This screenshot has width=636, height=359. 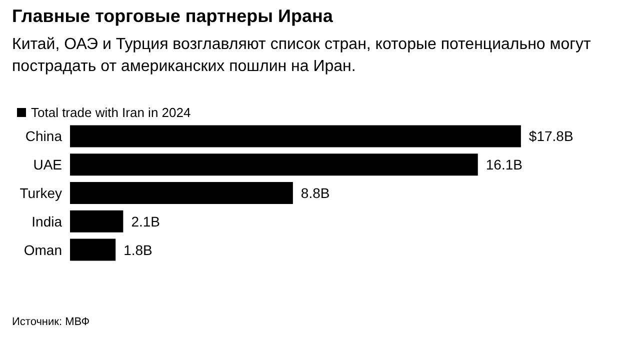 I want to click on y-tick-label: UAE, so click(x=47, y=164).